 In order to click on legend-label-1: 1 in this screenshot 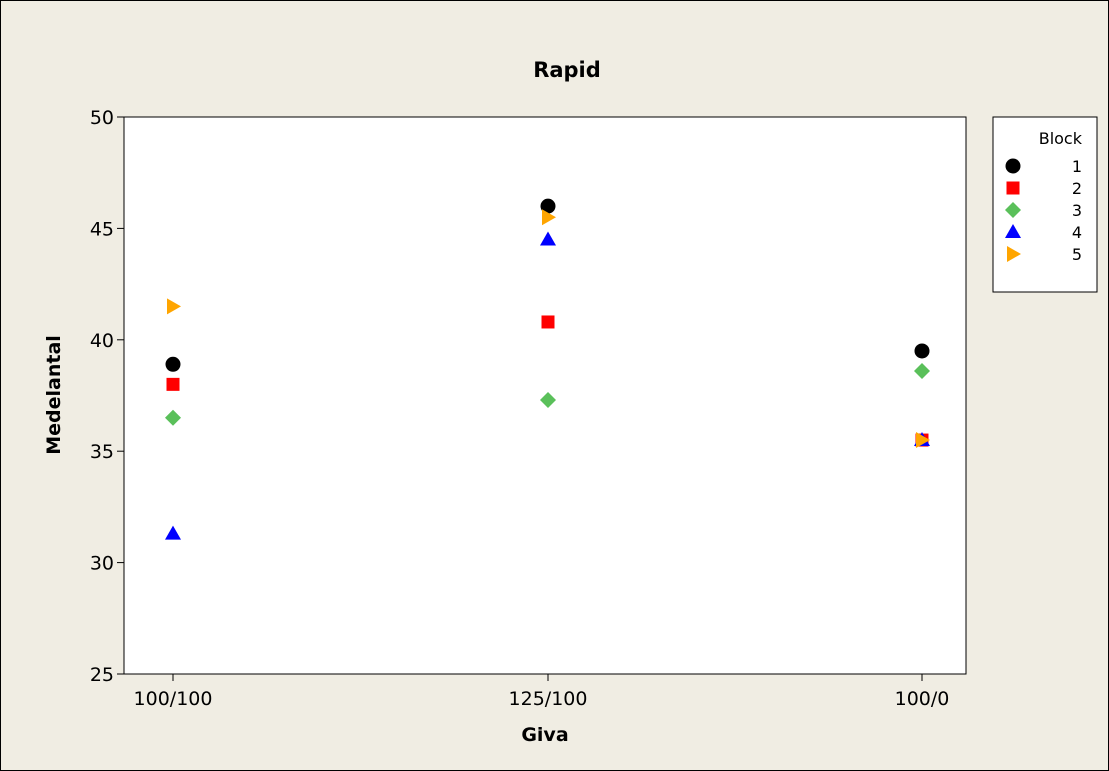, I will do `click(1077, 166)`.